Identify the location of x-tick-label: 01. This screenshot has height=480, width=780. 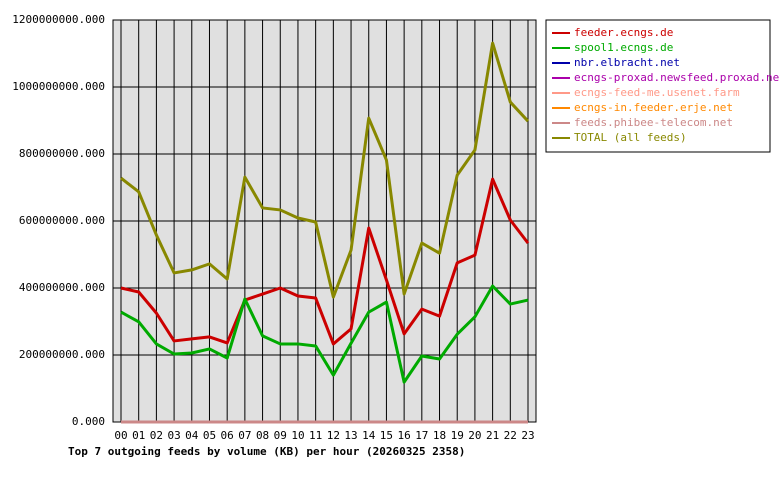
(138, 435).